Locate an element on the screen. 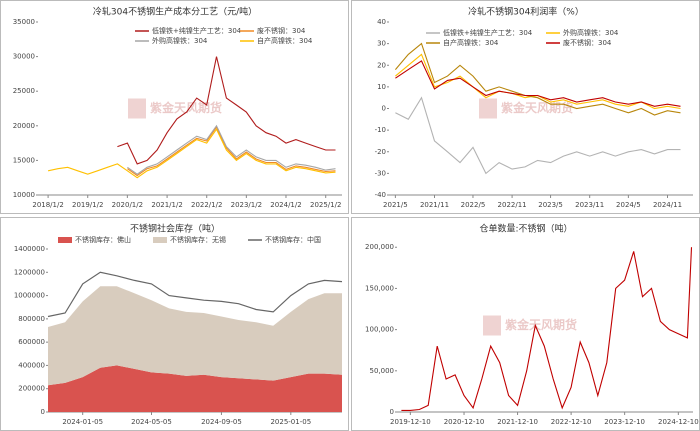  y-tick-label: 30000 is located at coordinates (24, 57).